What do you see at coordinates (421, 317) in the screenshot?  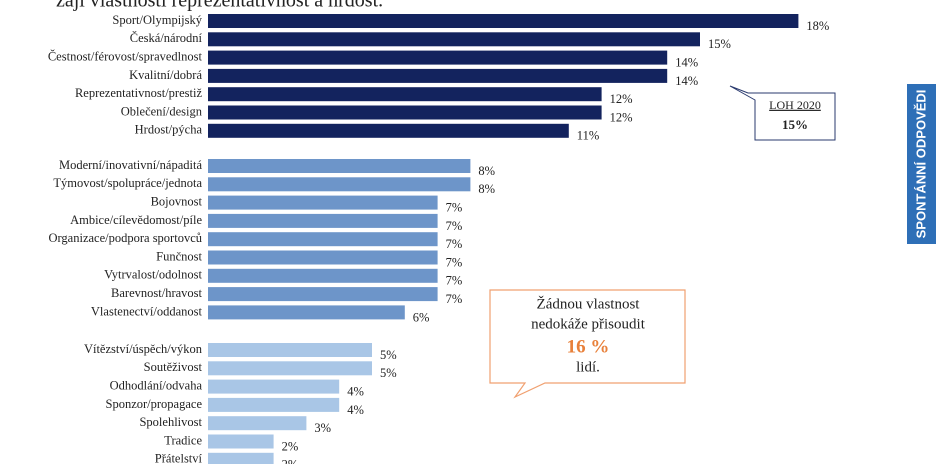 I see `value-label: 6%` at bounding box center [421, 317].